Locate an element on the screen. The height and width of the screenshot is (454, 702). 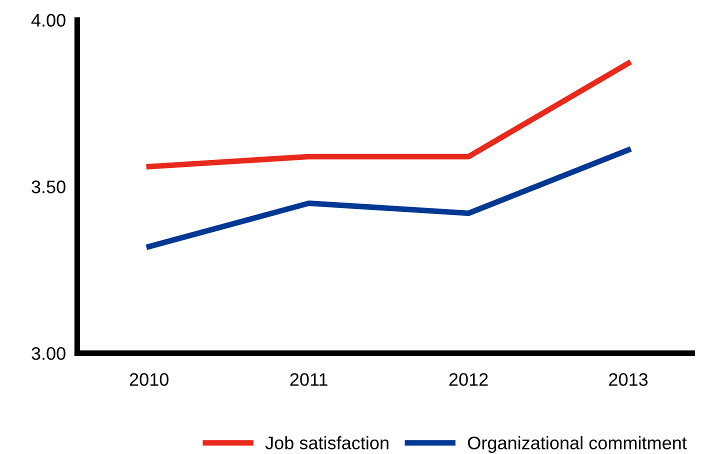
y-tick-label: 4.00 is located at coordinates (48, 20).